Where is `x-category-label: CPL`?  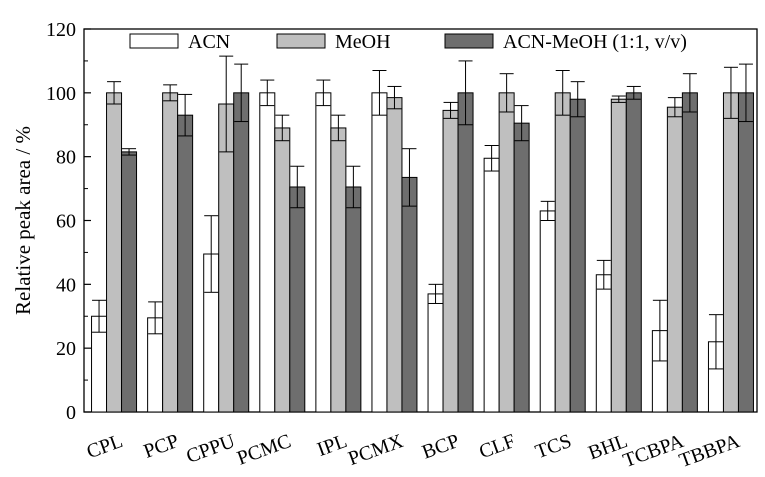 x-category-label: CPL is located at coordinates (105, 446).